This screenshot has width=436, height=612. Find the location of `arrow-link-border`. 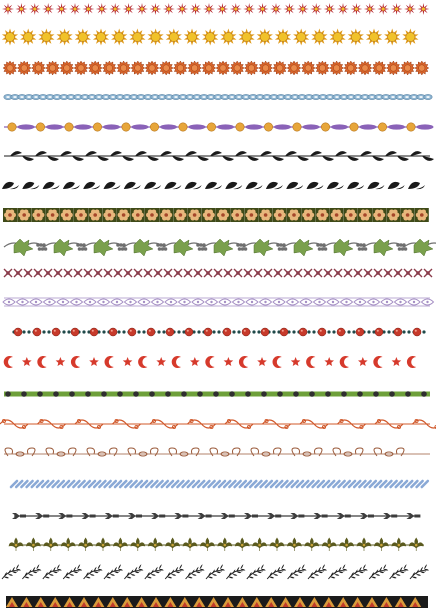

arrow-link-border is located at coordinates (216, 516).